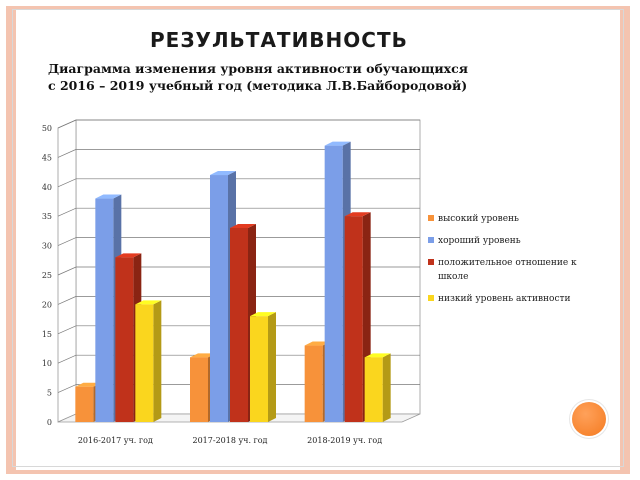  What do you see at coordinates (478, 219) in the screenshot?
I see `legend-label-high: высокий уровень` at bounding box center [478, 219].